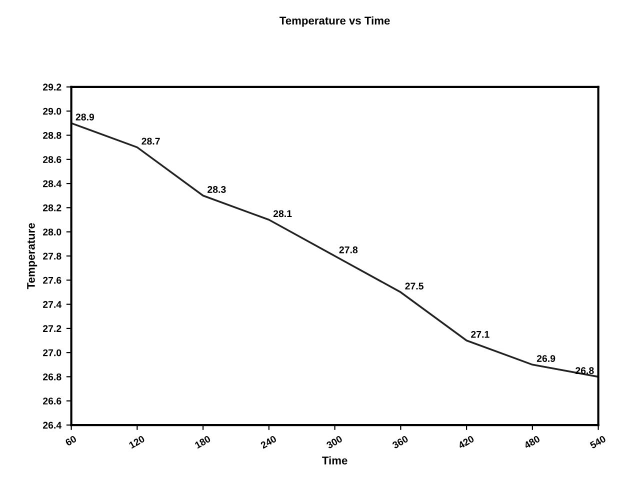 The height and width of the screenshot is (483, 620). What do you see at coordinates (52, 256) in the screenshot?
I see `y-tick-label: 27.8` at bounding box center [52, 256].